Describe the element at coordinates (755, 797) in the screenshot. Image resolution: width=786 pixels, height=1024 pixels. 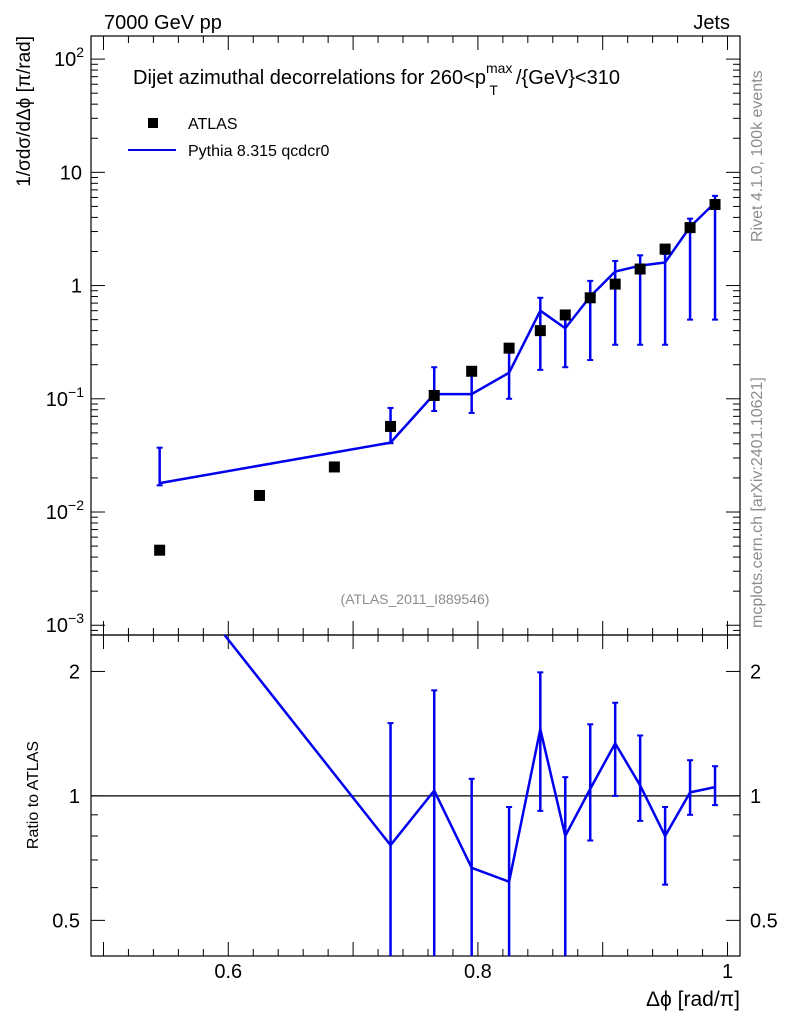
I see `ratio-y-tick-label-right: 1` at that location.